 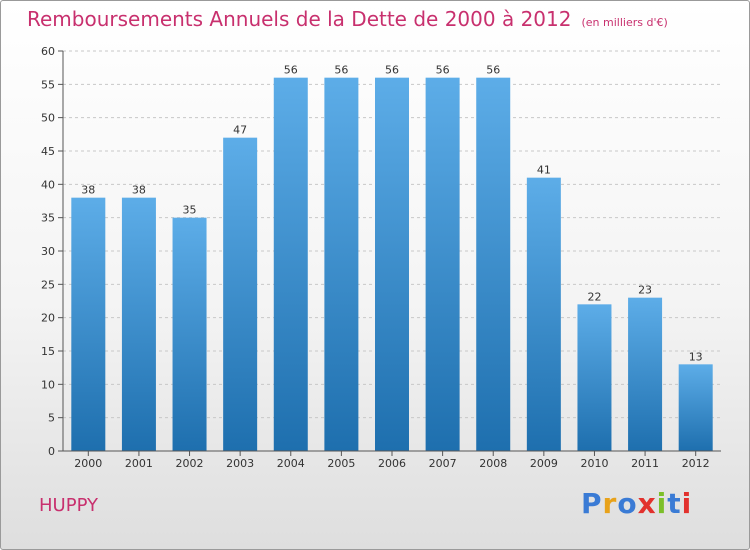 I want to click on y-tick-label: 45, so click(x=48, y=151).